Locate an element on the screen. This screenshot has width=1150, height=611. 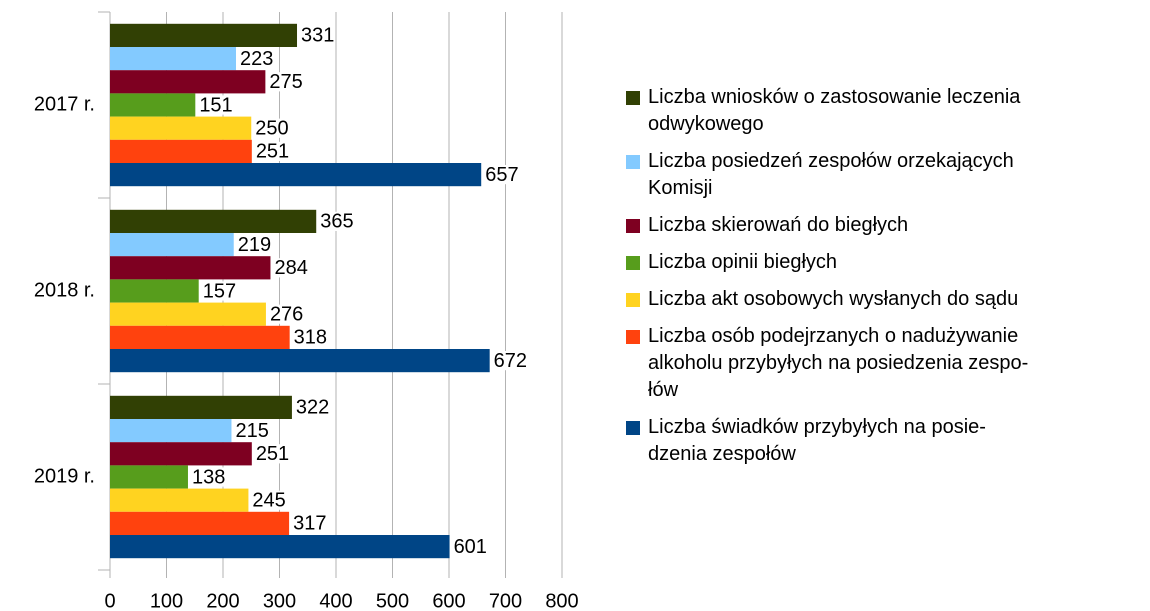
legend-line: odwykowego is located at coordinates (706, 124).